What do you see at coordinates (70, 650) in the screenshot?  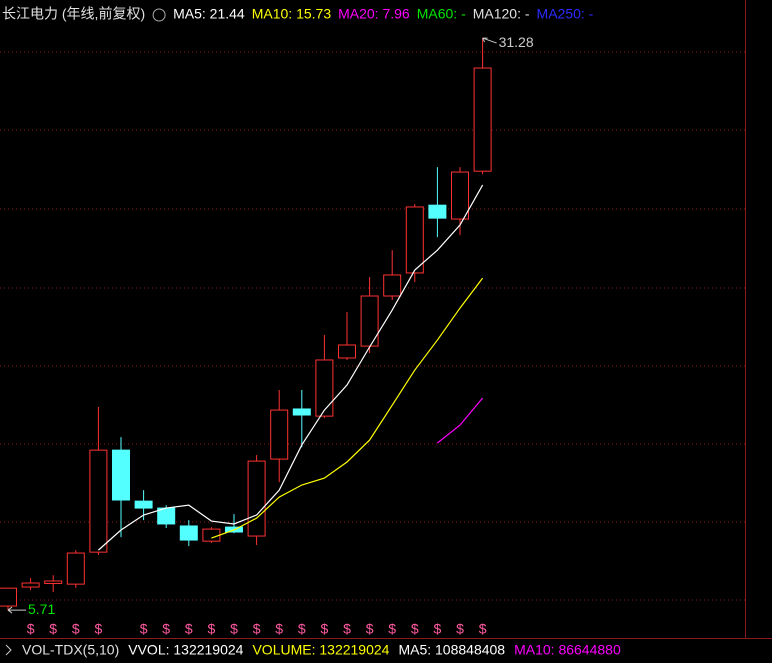 I see `volume-legend: VOL-TDX(5,10)` at bounding box center [70, 650].